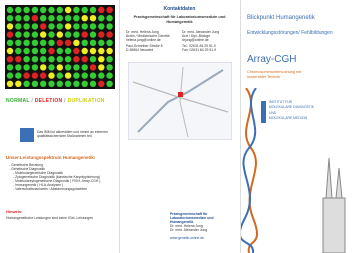 This screenshot has width=358, height=253. Describe the element at coordinates (38, 173) in the screenshot. I see `service-item: - Molekulargenetische Diagnostik` at that location.